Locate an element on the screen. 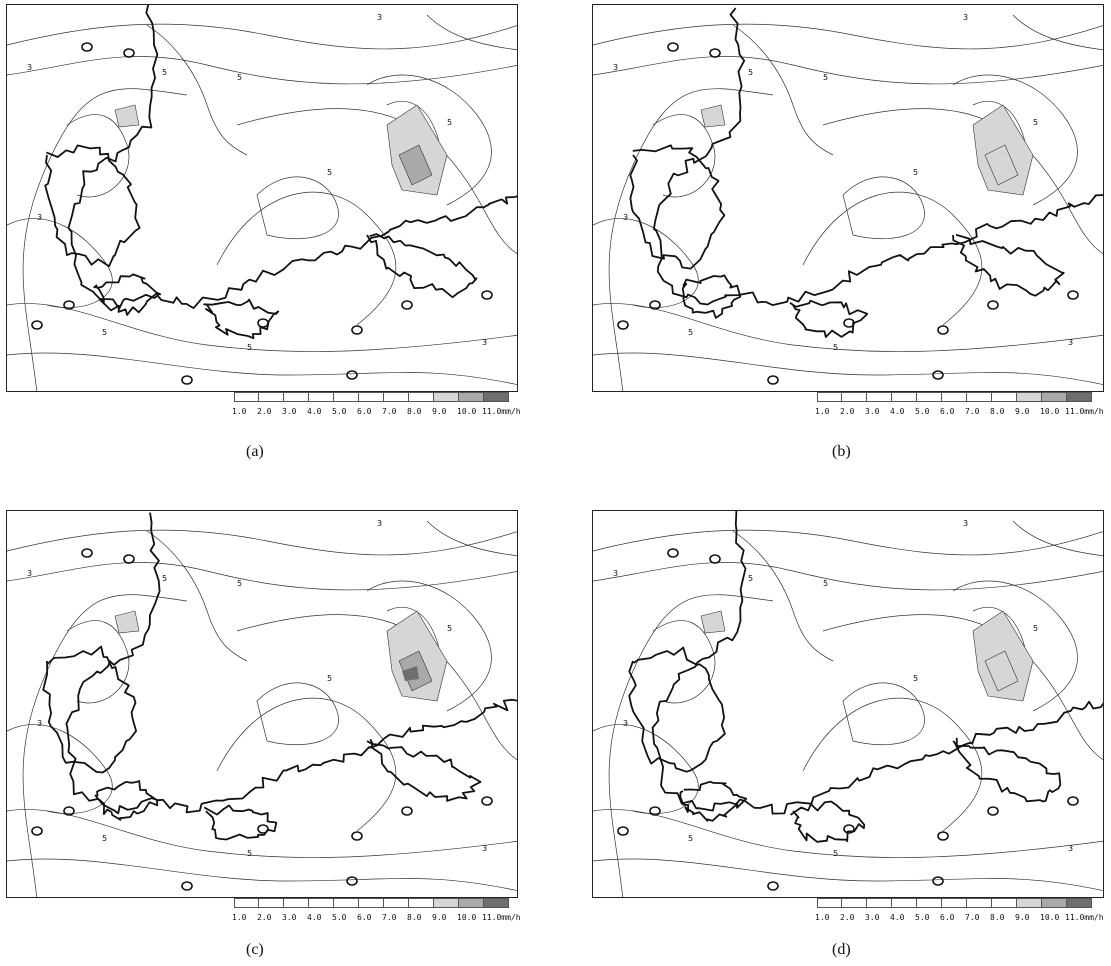 Image resolution: width=1111 pixels, height=966 pixels. legend-d is located at coordinates (954, 904).